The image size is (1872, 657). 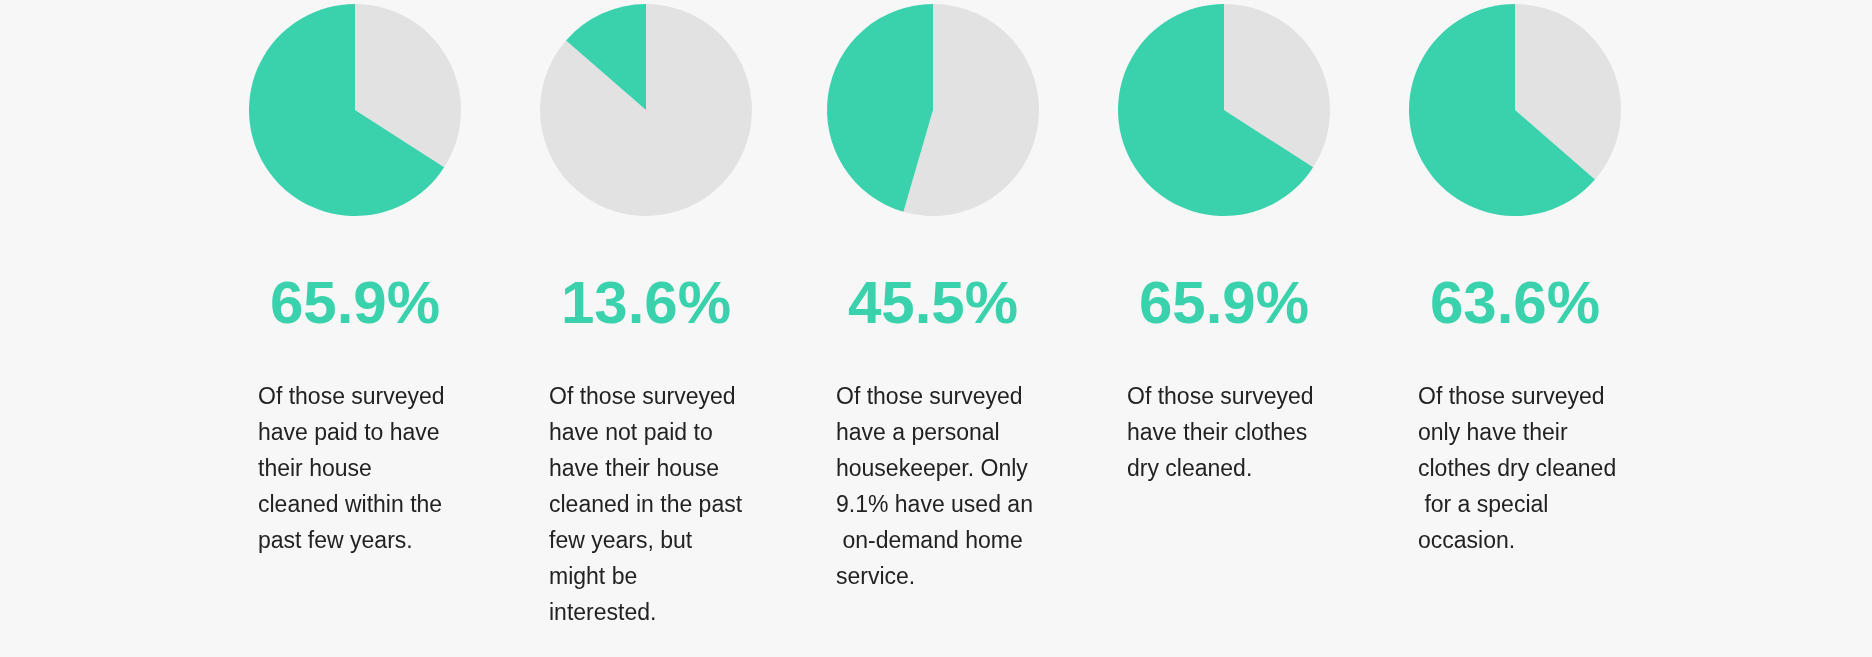 What do you see at coordinates (649, 504) in the screenshot?
I see `text: Of those surveyed have not paid to have their house cleaned in the past few years, but might be interested.` at bounding box center [649, 504].